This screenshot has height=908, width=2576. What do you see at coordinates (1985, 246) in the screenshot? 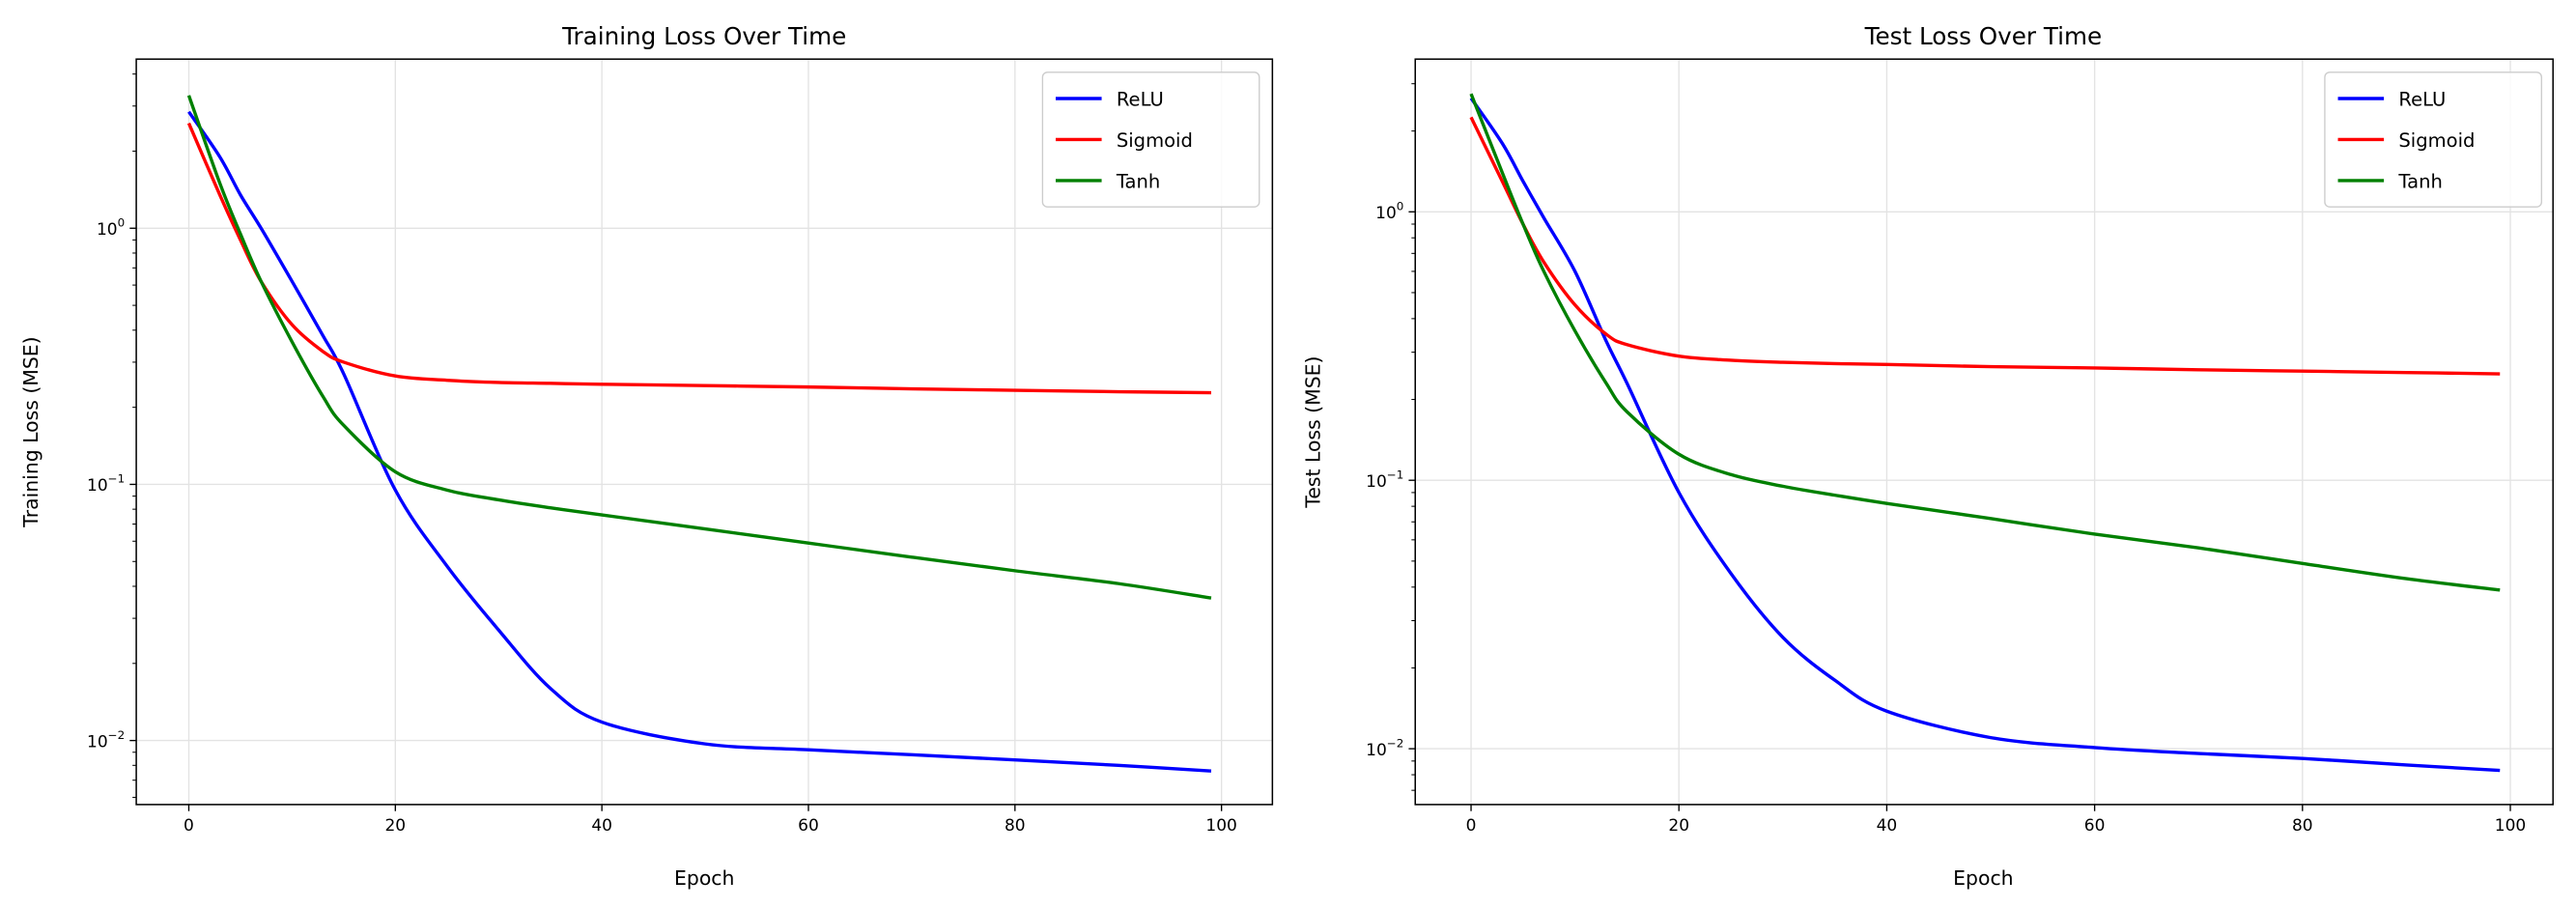
I see `series-line-sigmoid` at bounding box center [1985, 246].